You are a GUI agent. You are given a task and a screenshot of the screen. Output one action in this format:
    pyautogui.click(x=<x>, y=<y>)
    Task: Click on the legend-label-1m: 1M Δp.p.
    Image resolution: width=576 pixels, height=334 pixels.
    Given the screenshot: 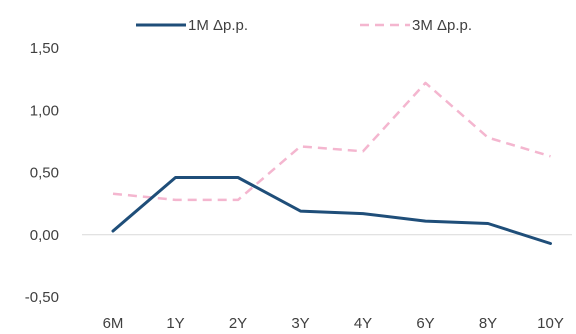 What is the action you would take?
    pyautogui.click(x=218, y=25)
    